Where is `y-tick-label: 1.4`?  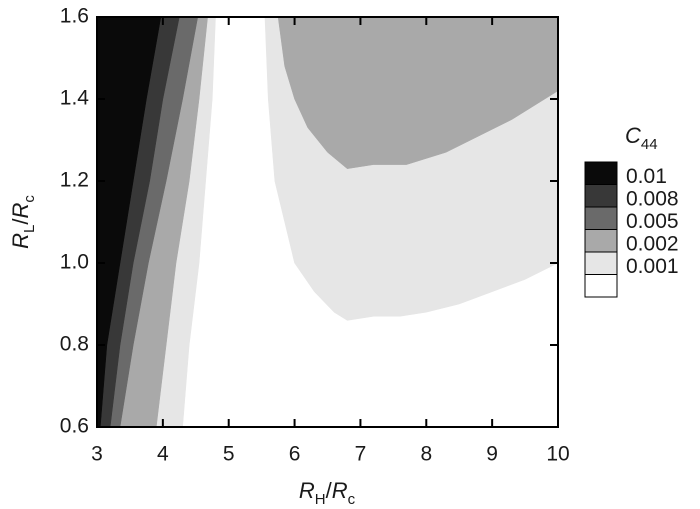 y-tick-label: 1.4 is located at coordinates (75, 98).